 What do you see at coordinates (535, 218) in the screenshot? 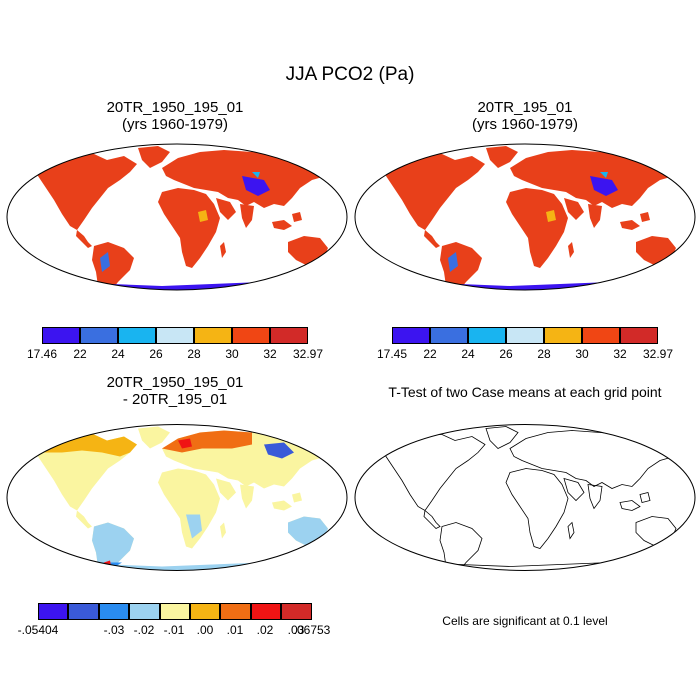
I see `panel2-land` at bounding box center [535, 218].